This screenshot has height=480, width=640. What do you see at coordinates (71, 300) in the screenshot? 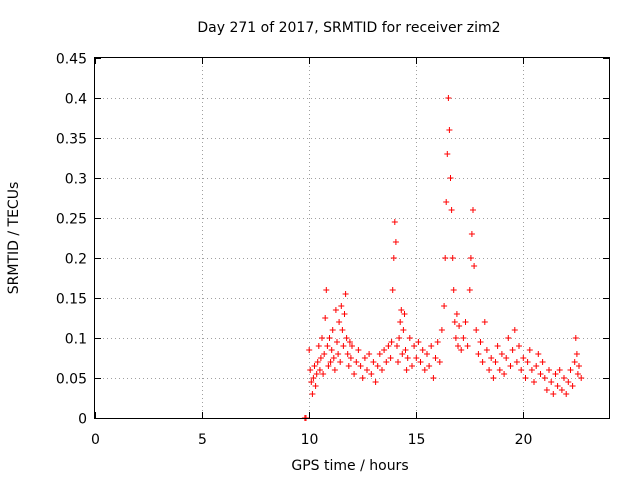
I see `y-tick-label: 0.15` at bounding box center [71, 300].